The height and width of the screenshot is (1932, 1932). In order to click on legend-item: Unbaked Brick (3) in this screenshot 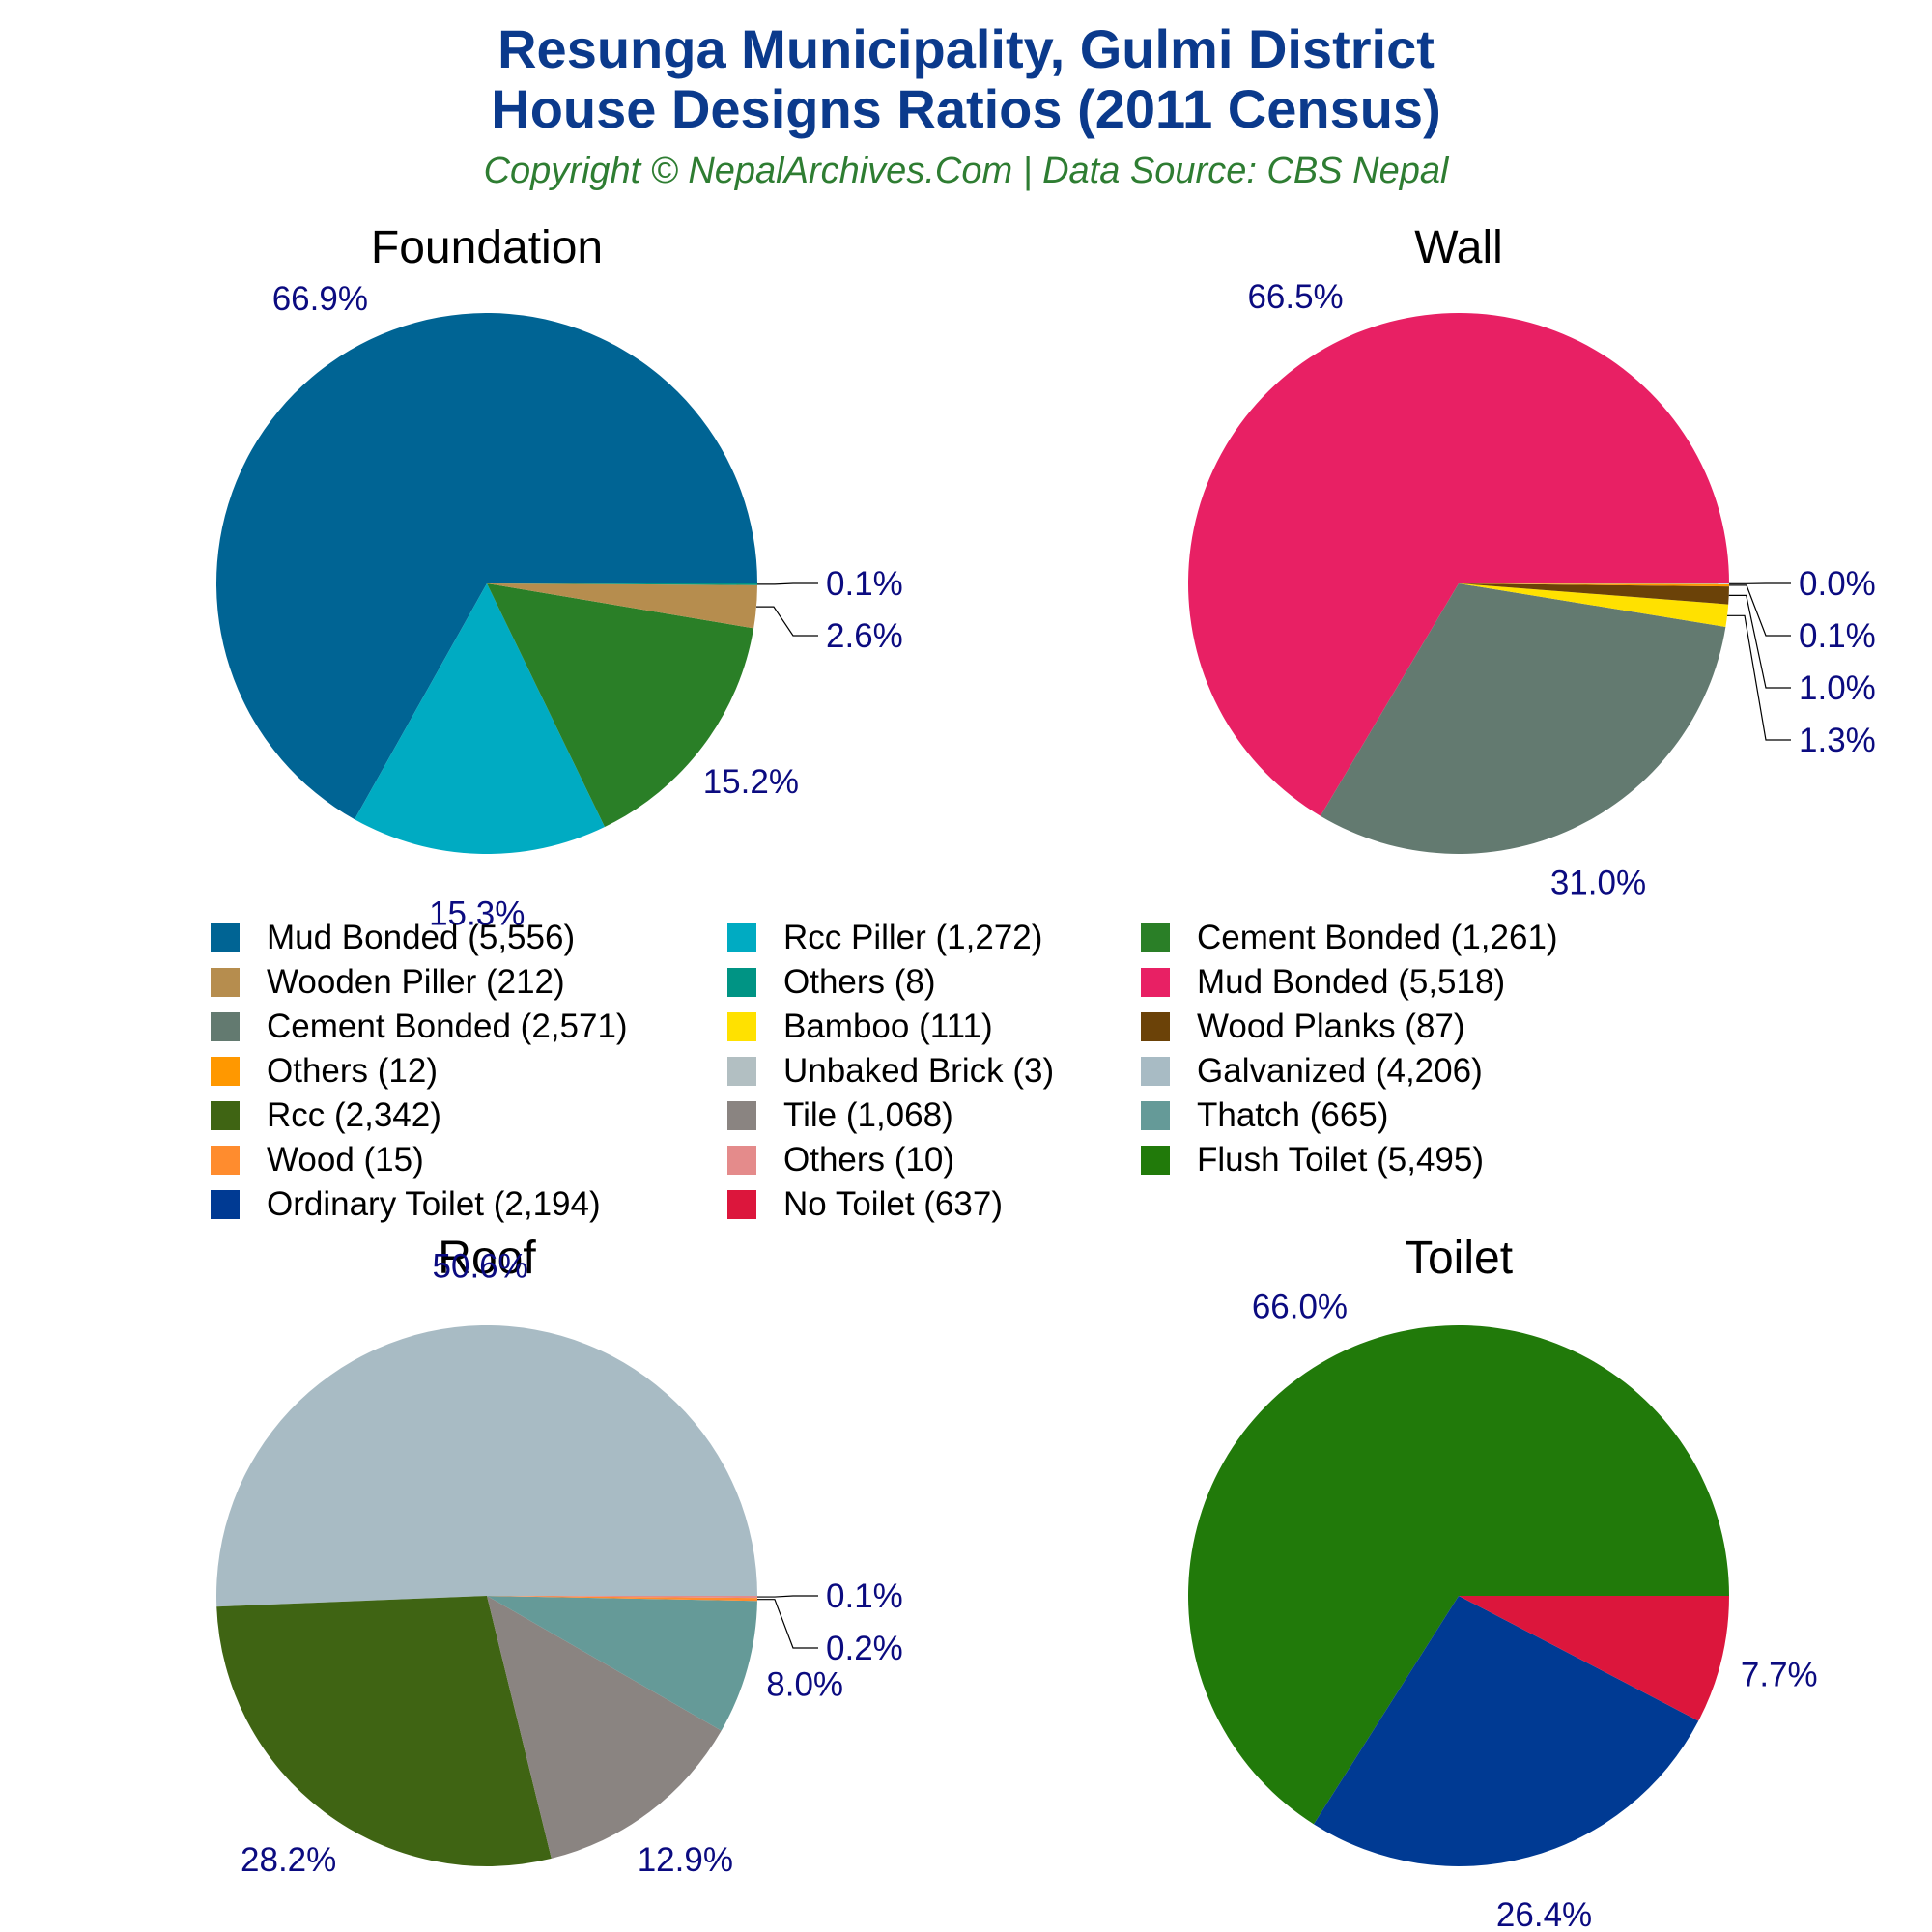, I will do `click(890, 1071)`.